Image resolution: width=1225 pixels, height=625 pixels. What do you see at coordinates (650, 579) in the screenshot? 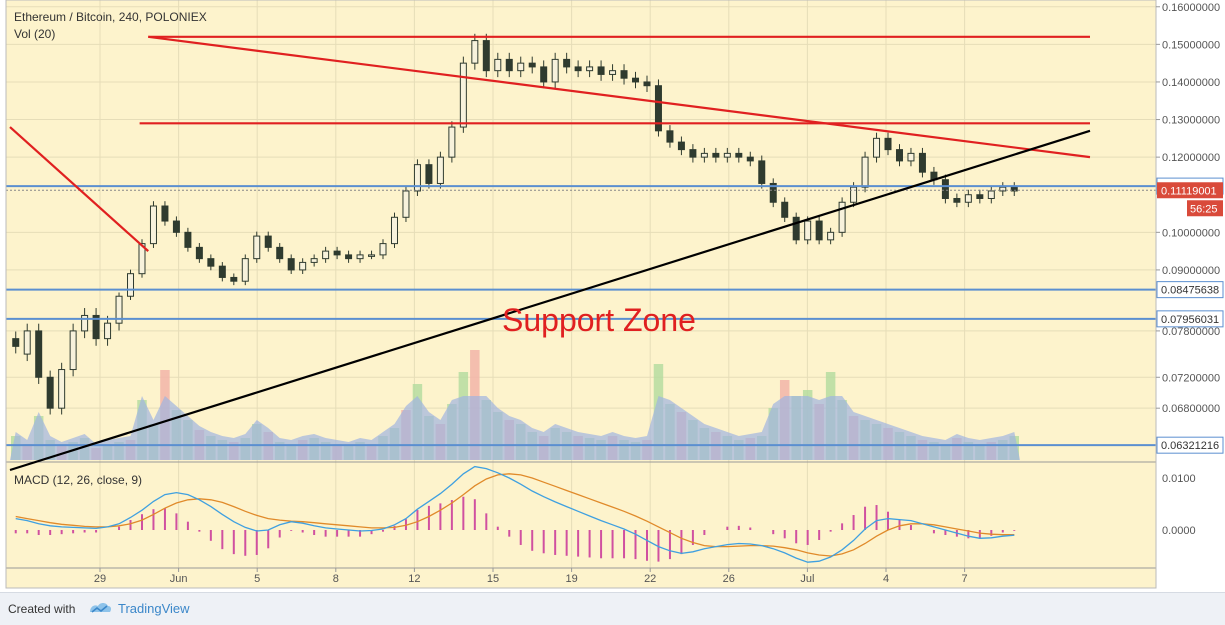
I see `time-tick-label: 22` at bounding box center [650, 579].